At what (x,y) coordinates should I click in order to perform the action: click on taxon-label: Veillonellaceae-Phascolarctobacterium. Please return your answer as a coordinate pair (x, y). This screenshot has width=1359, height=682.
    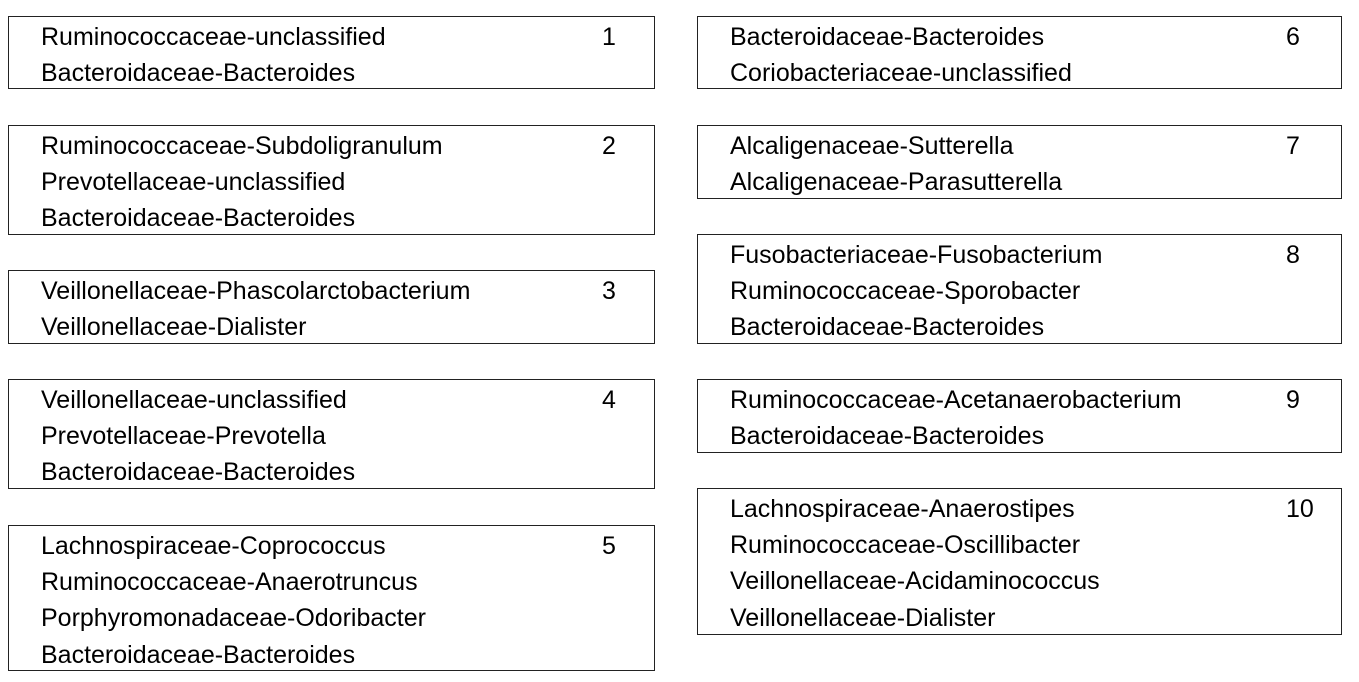
    Looking at the image, I should click on (256, 291).